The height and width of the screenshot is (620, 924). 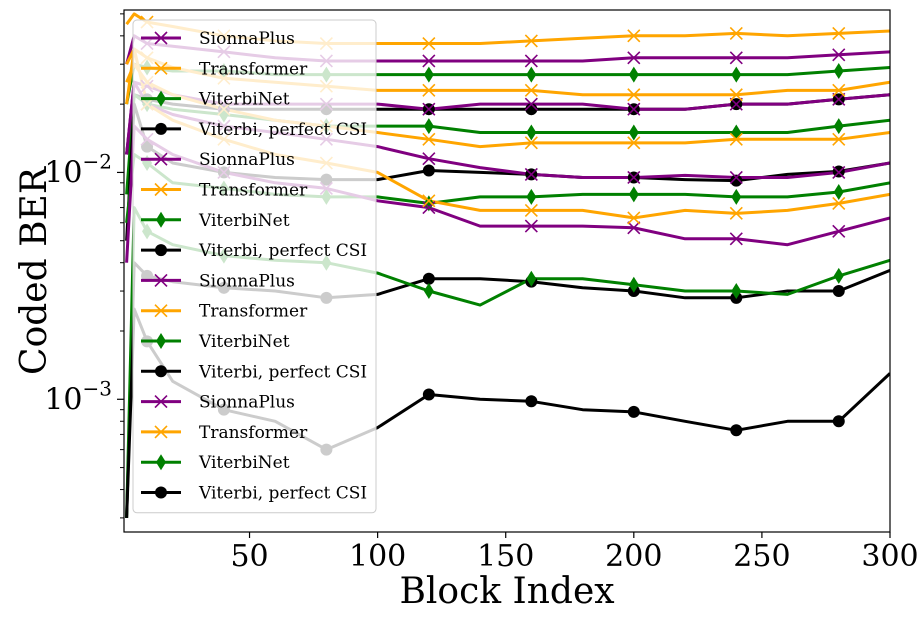 I want to click on legend-item-2: ViterbiNet, so click(x=215, y=100).